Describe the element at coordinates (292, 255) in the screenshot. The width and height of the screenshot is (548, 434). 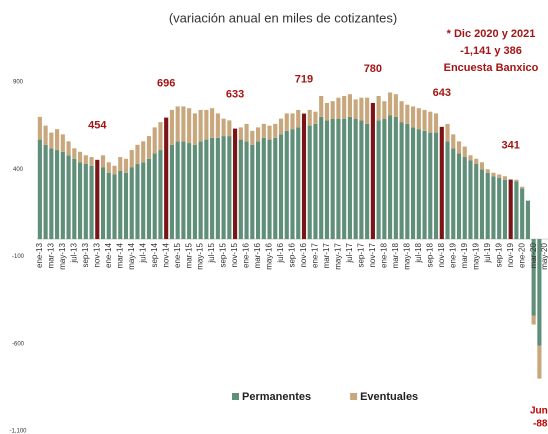
I see `x-tick-label: sep-16` at that location.